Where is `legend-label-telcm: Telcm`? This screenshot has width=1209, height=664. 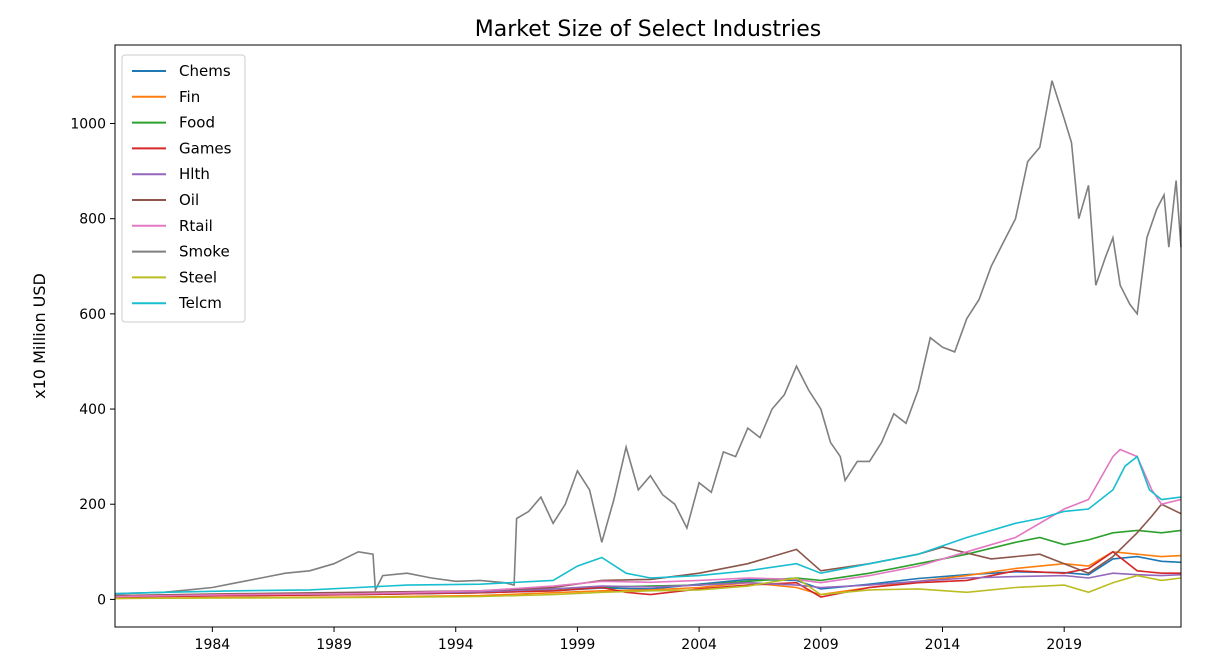 legend-label-telcm: Telcm is located at coordinates (200, 303).